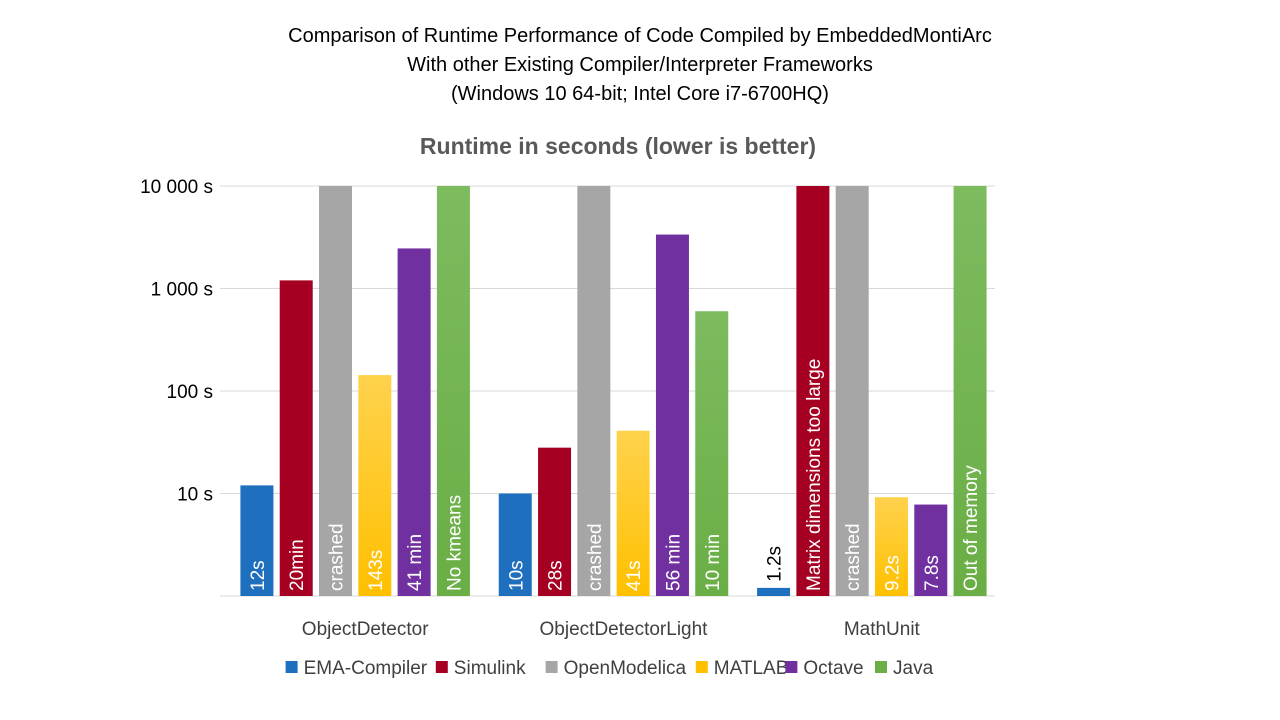 The image size is (1280, 720). I want to click on bar-matlab-objectdetector, so click(375, 485).